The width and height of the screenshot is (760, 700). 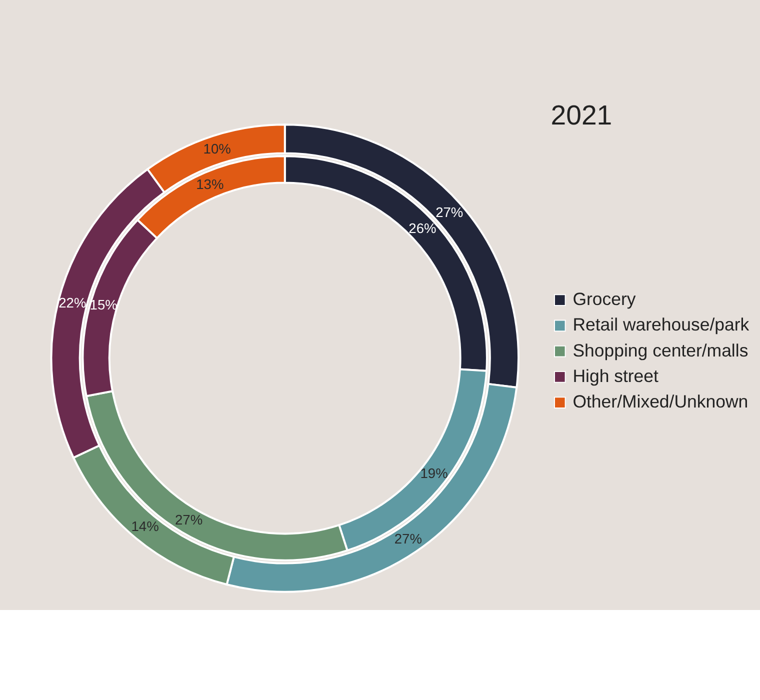 I want to click on data-label: 22%, so click(x=72, y=303).